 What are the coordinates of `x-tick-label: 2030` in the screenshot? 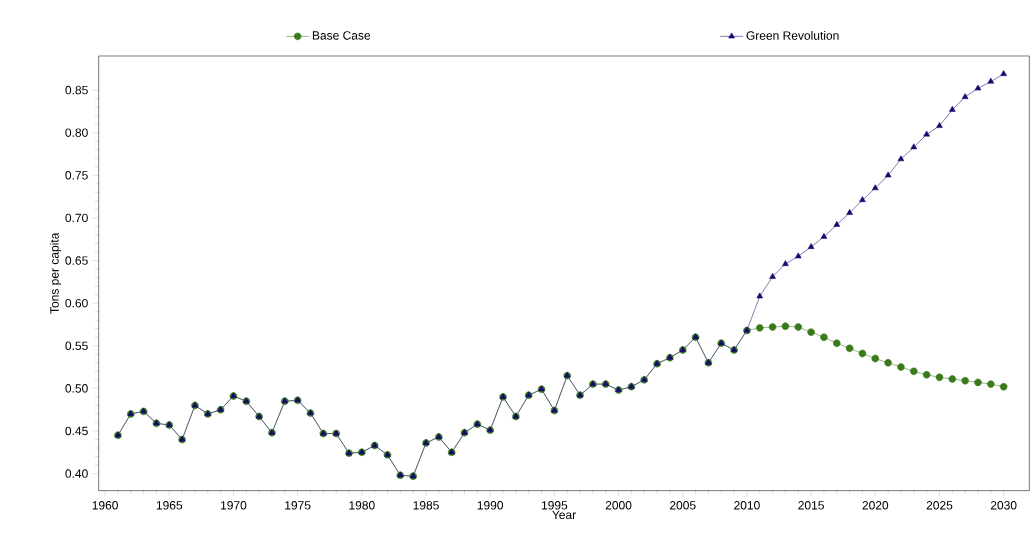 It's located at (1003, 505).